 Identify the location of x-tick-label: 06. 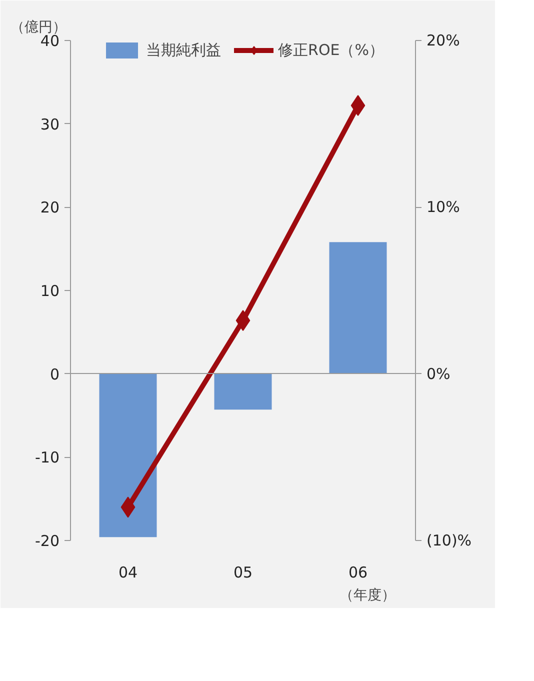
(358, 573).